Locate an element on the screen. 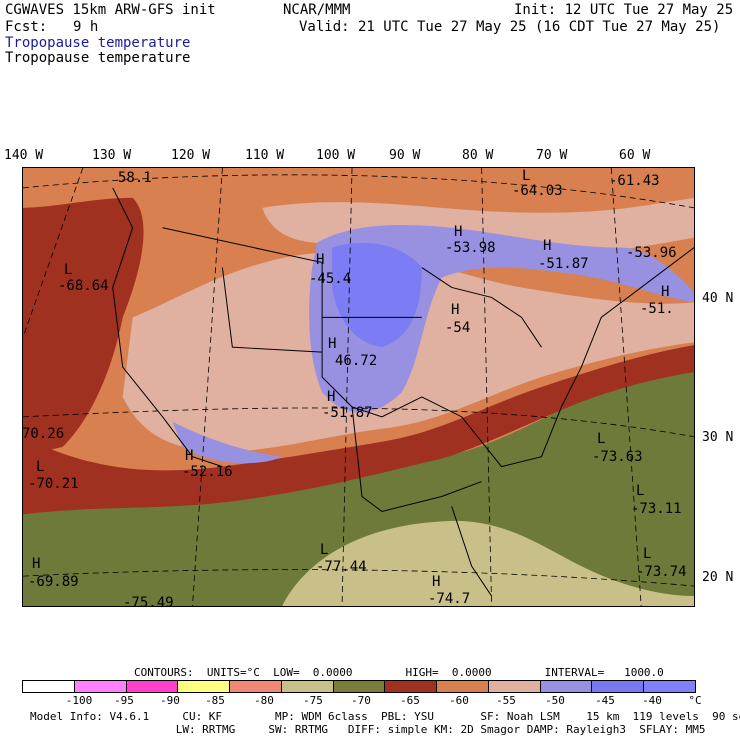  map-value: 70.26 is located at coordinates (43, 434).